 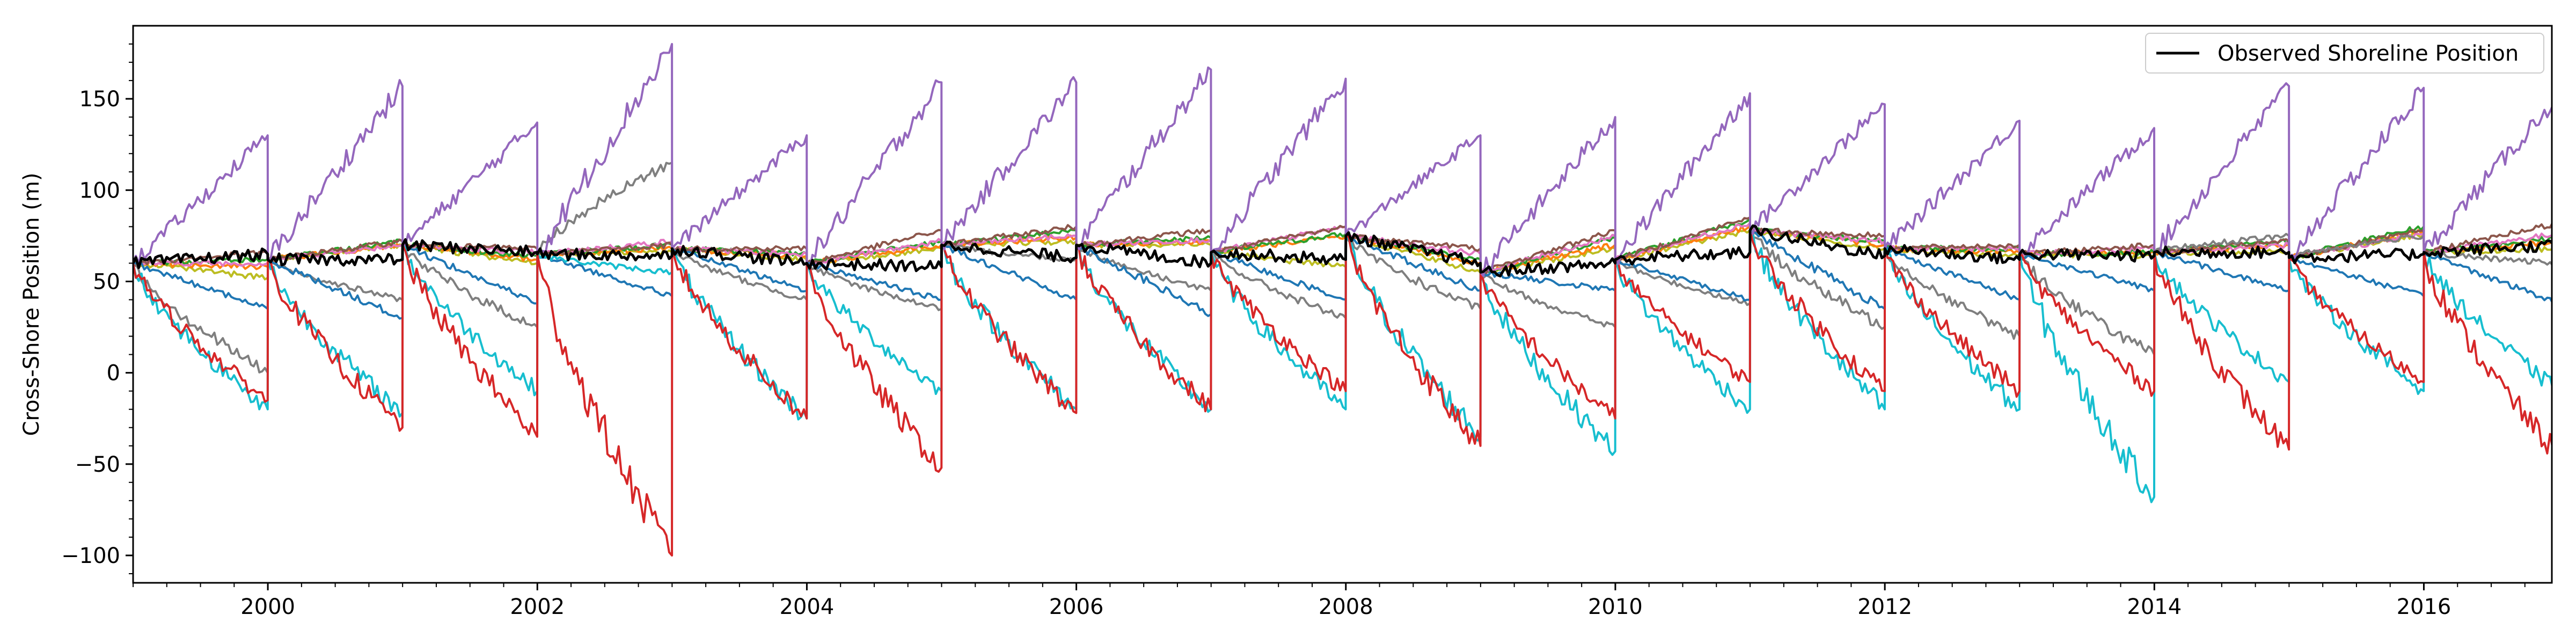 I want to click on y-tick-label: −50, so click(x=97, y=464).